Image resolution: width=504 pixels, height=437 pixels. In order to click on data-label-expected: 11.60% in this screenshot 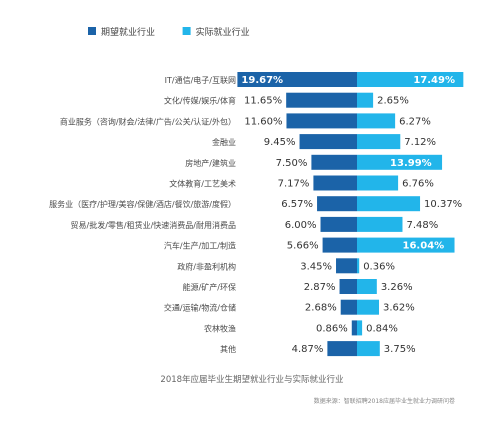, I will do `click(263, 121)`.